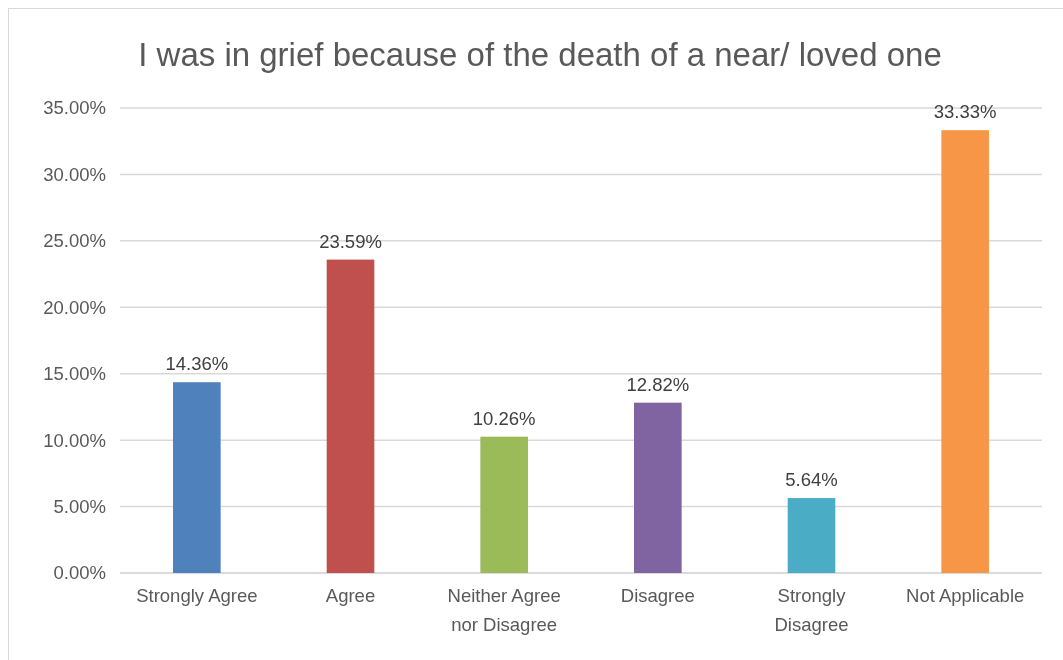  I want to click on y-tick-label: 35.00%, so click(74, 108).